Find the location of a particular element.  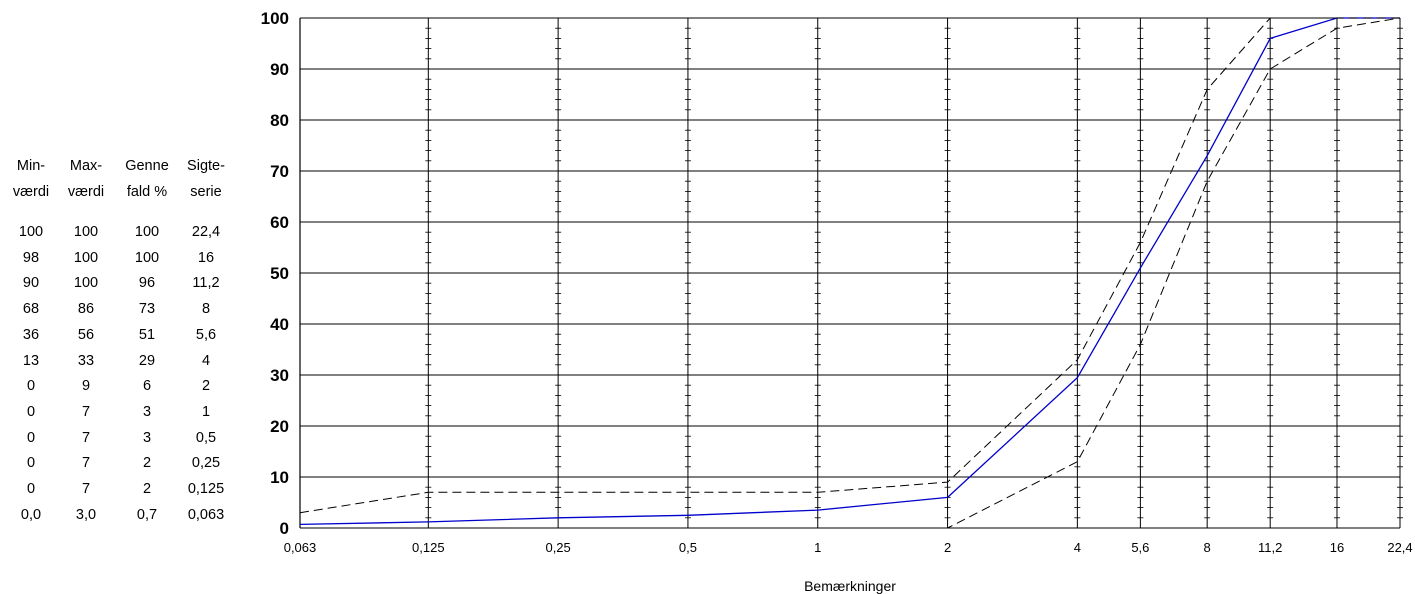

table-cell: 13 is located at coordinates (31, 360).